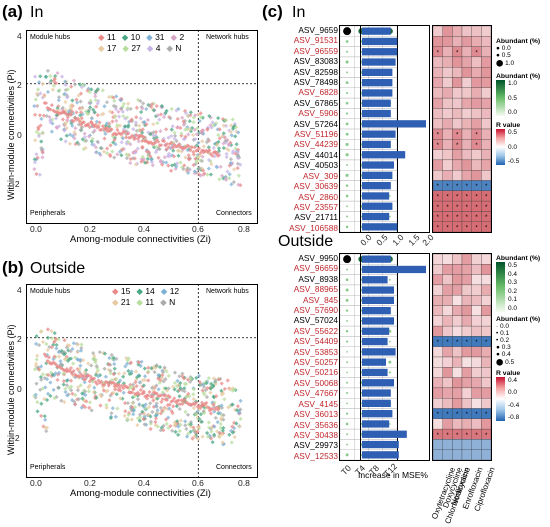 This screenshot has width=550, height=527. What do you see at coordinates (503, 55) in the screenshot?
I see `legend-size-item: ● 0.5` at bounding box center [503, 55].